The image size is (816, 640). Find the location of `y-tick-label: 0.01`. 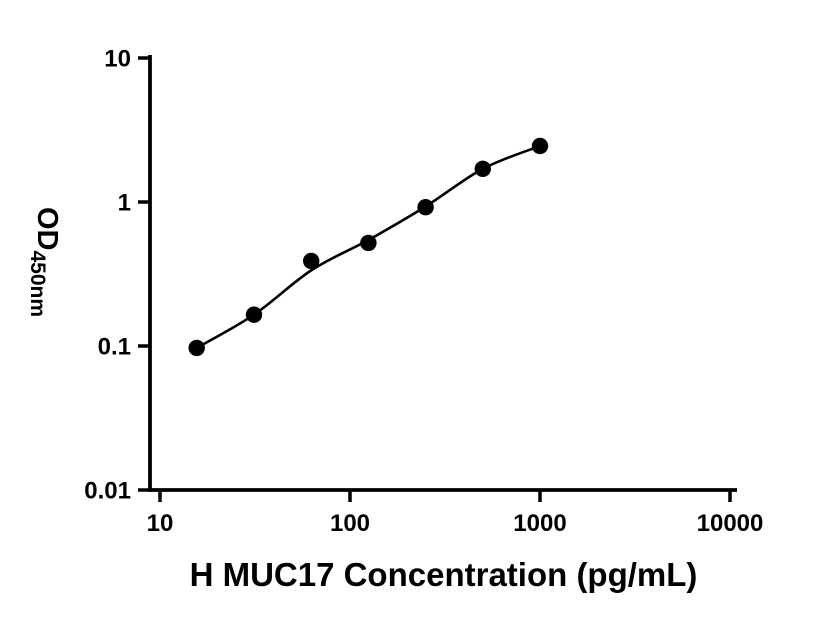

y-tick-label: 0.01 is located at coordinates (107, 491).